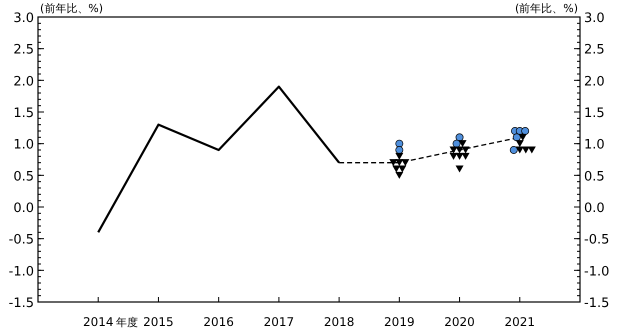 Image resolution: width=620 pixels, height=336 pixels. I want to click on ylabel: (前年比、%), so click(72, 8).